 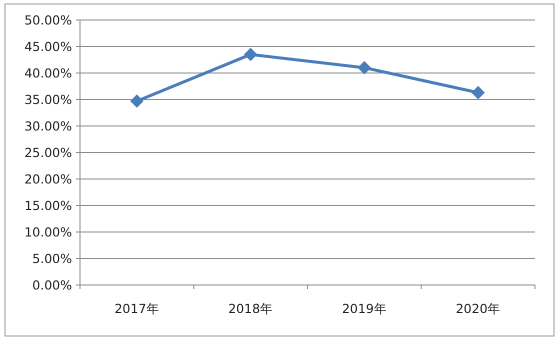 What do you see at coordinates (48, 152) in the screenshot?
I see `y-tick-label: 25.00%` at bounding box center [48, 152].